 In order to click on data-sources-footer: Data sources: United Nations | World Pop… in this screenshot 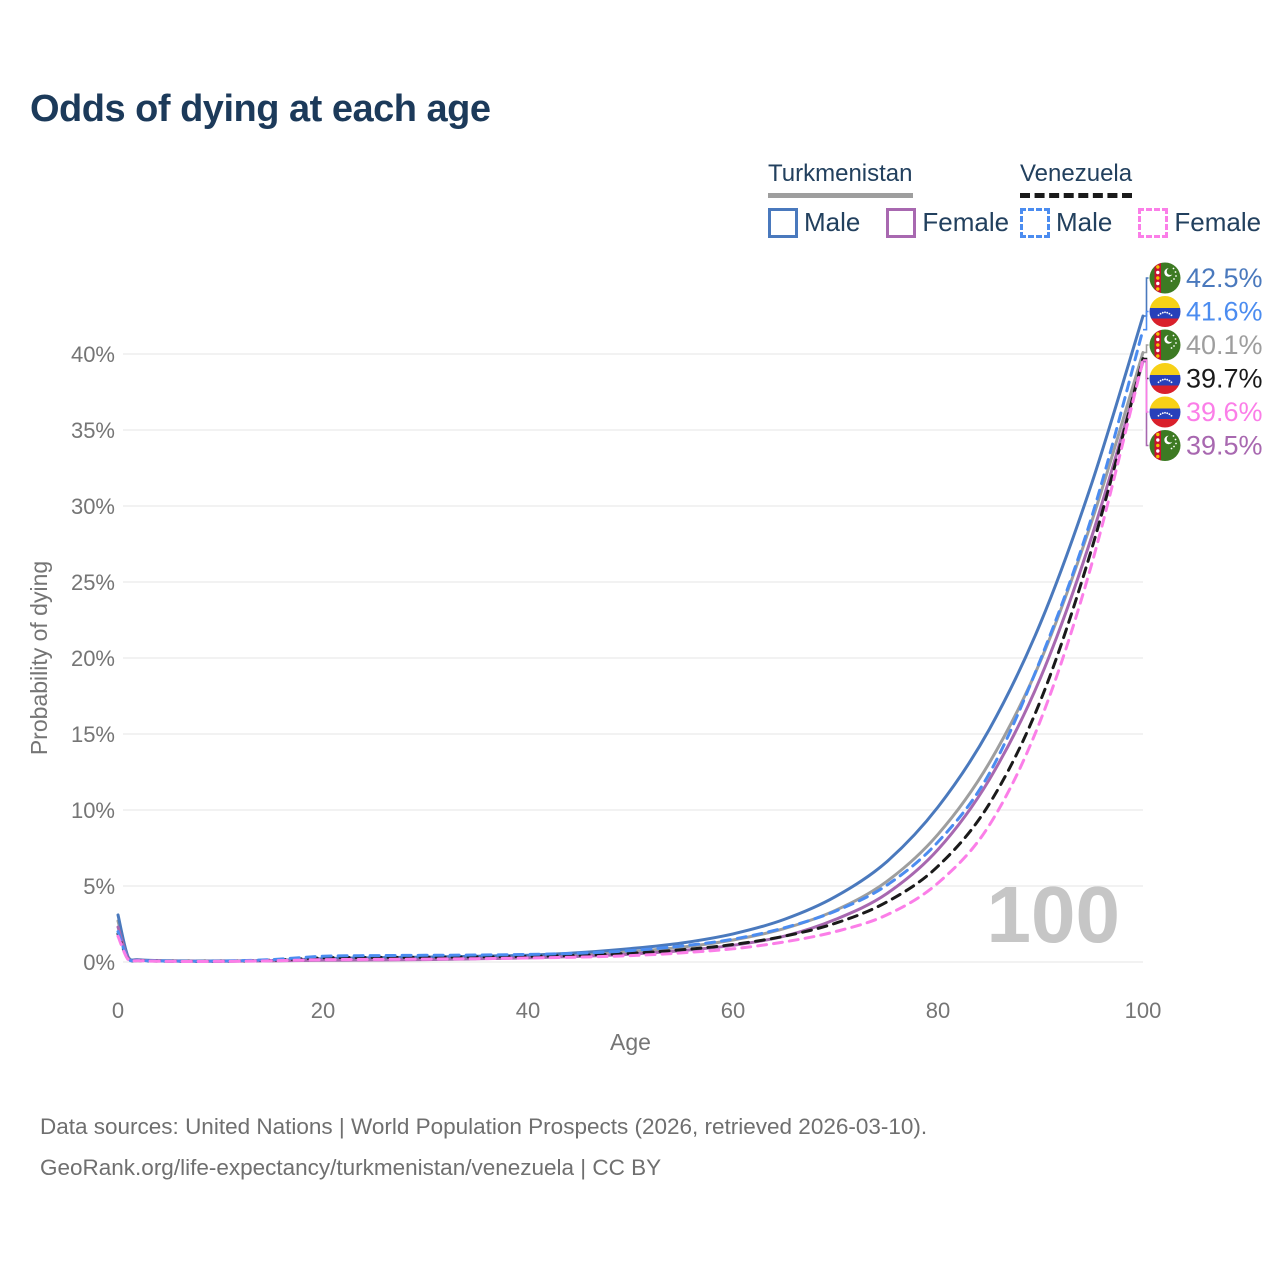, I will do `click(483, 1147)`.